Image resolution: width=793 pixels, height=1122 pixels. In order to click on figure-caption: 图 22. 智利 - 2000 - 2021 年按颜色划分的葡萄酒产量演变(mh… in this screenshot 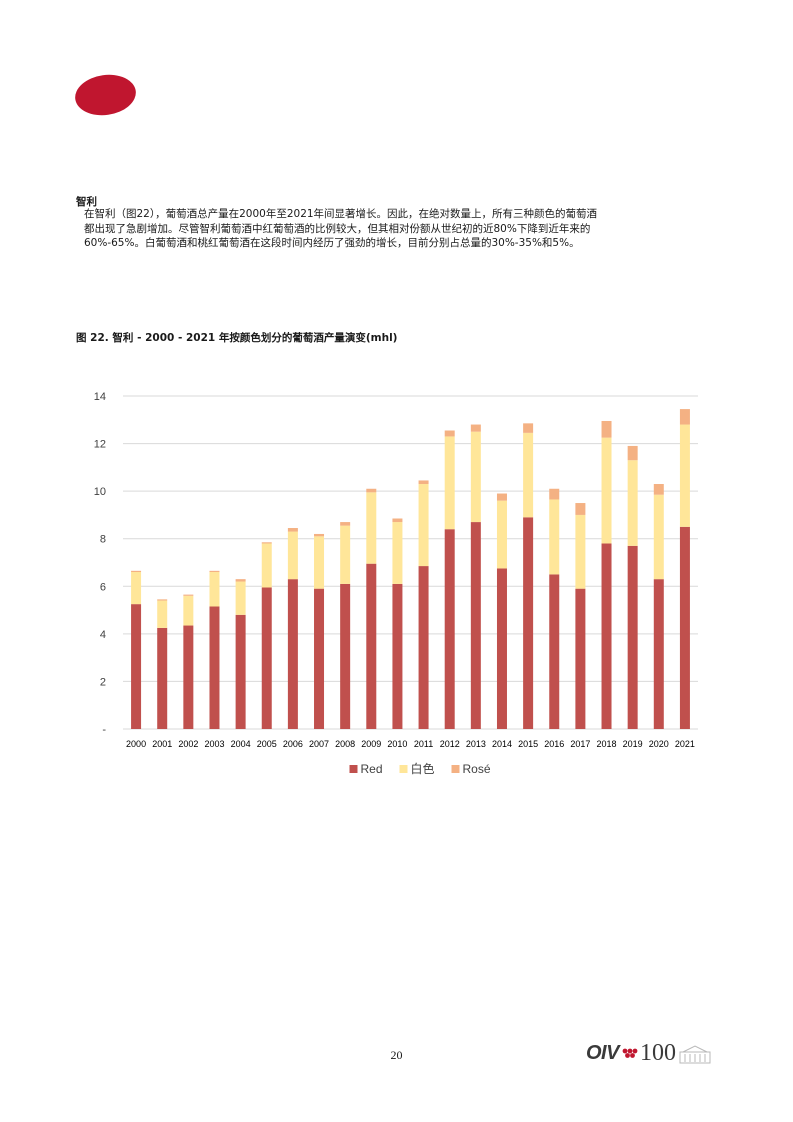, I will do `click(237, 338)`.